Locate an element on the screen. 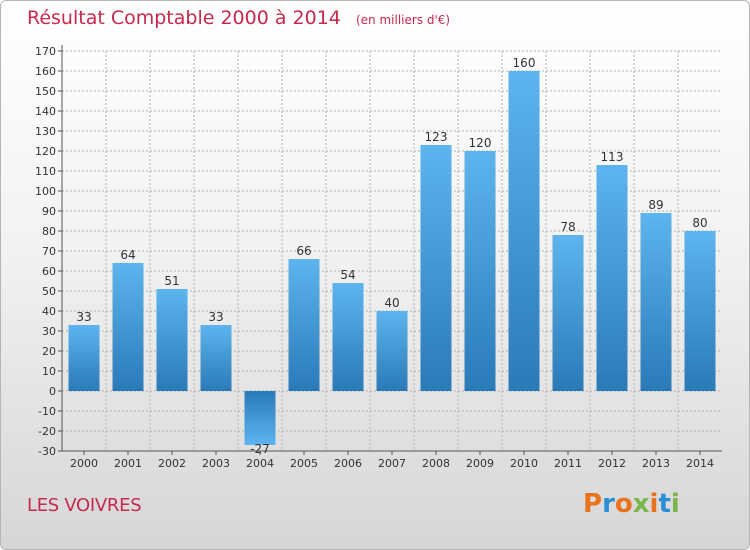 The image size is (750, 550). y-tick-label: 170 is located at coordinates (45, 51).